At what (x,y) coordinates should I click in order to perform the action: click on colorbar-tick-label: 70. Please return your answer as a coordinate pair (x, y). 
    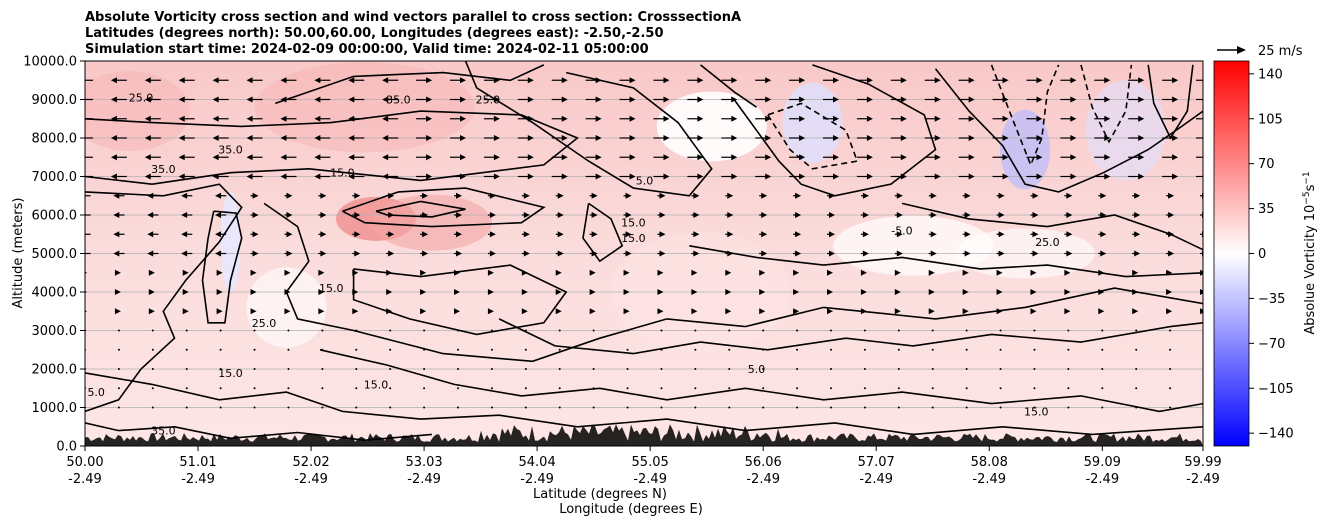
    Looking at the image, I should click on (1266, 164).